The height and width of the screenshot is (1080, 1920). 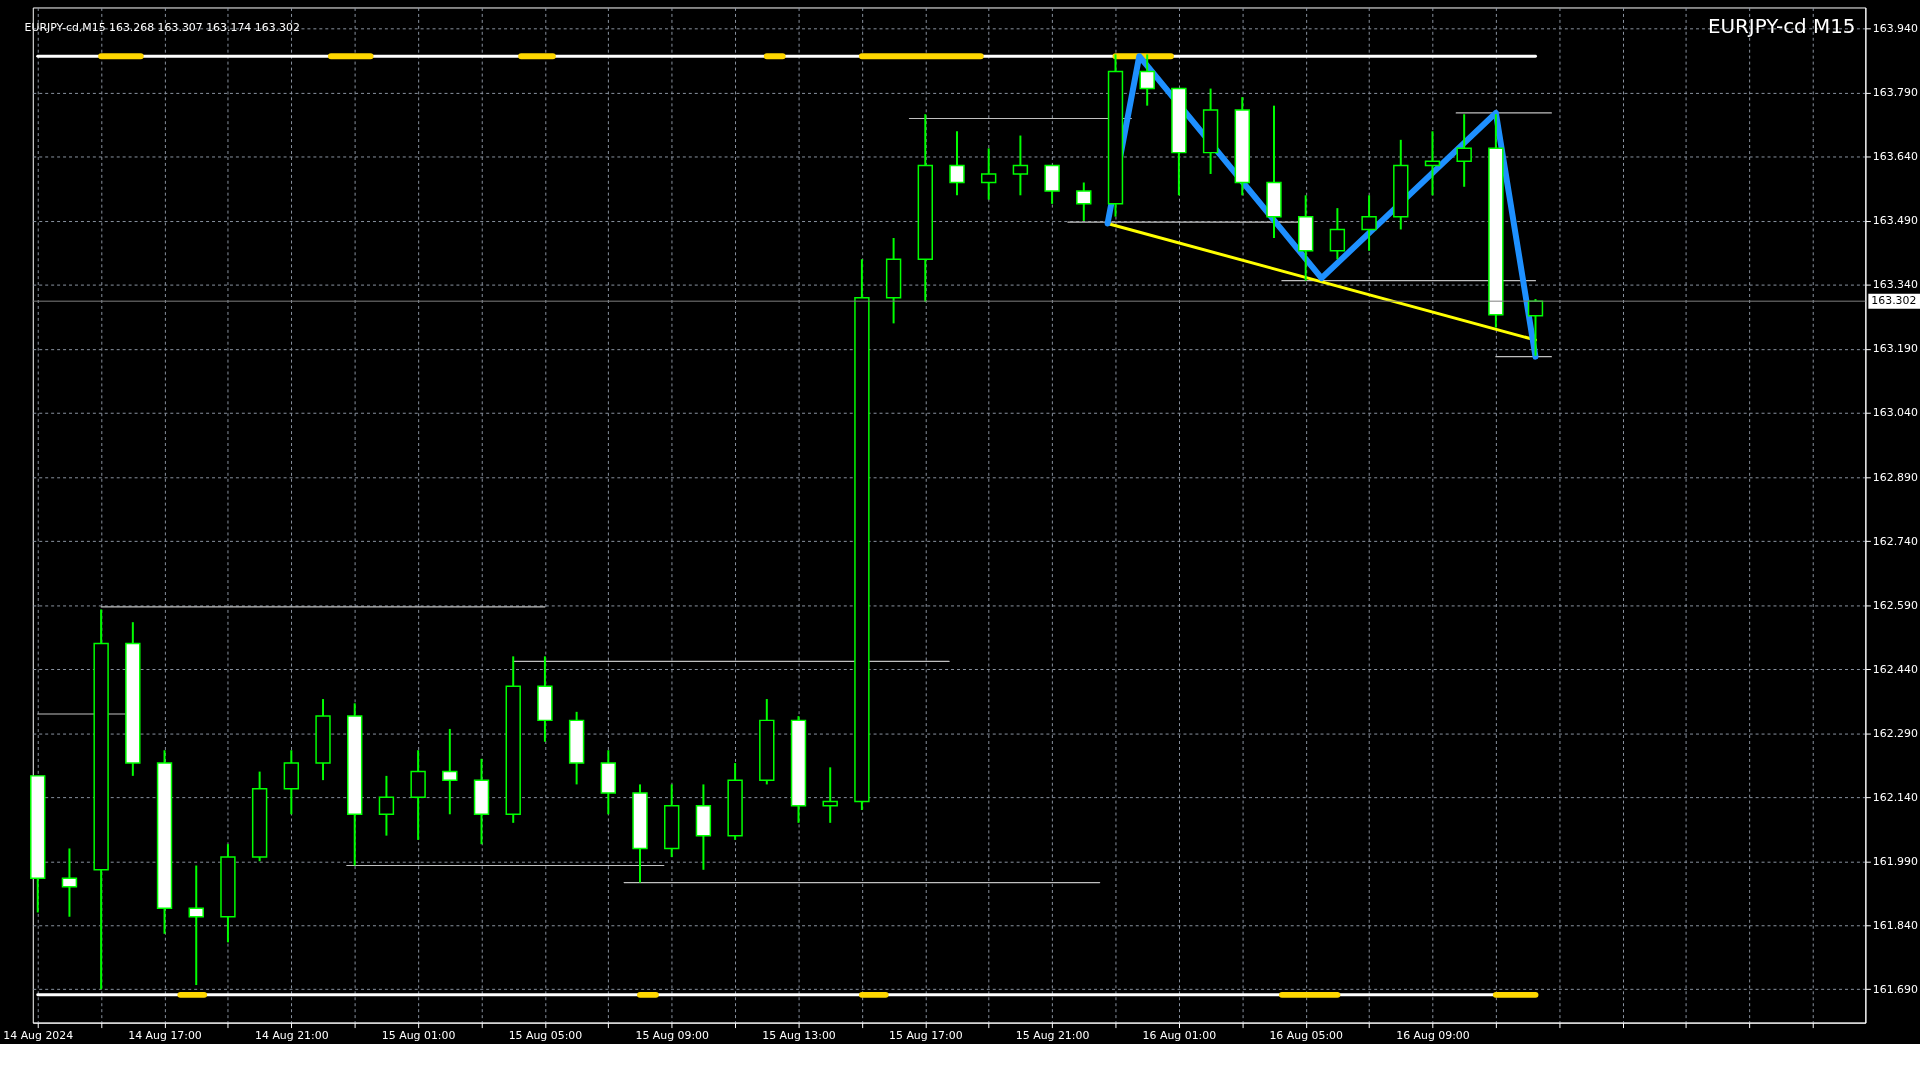 What do you see at coordinates (1895, 349) in the screenshot?
I see `y-tick-label: 163.190` at bounding box center [1895, 349].